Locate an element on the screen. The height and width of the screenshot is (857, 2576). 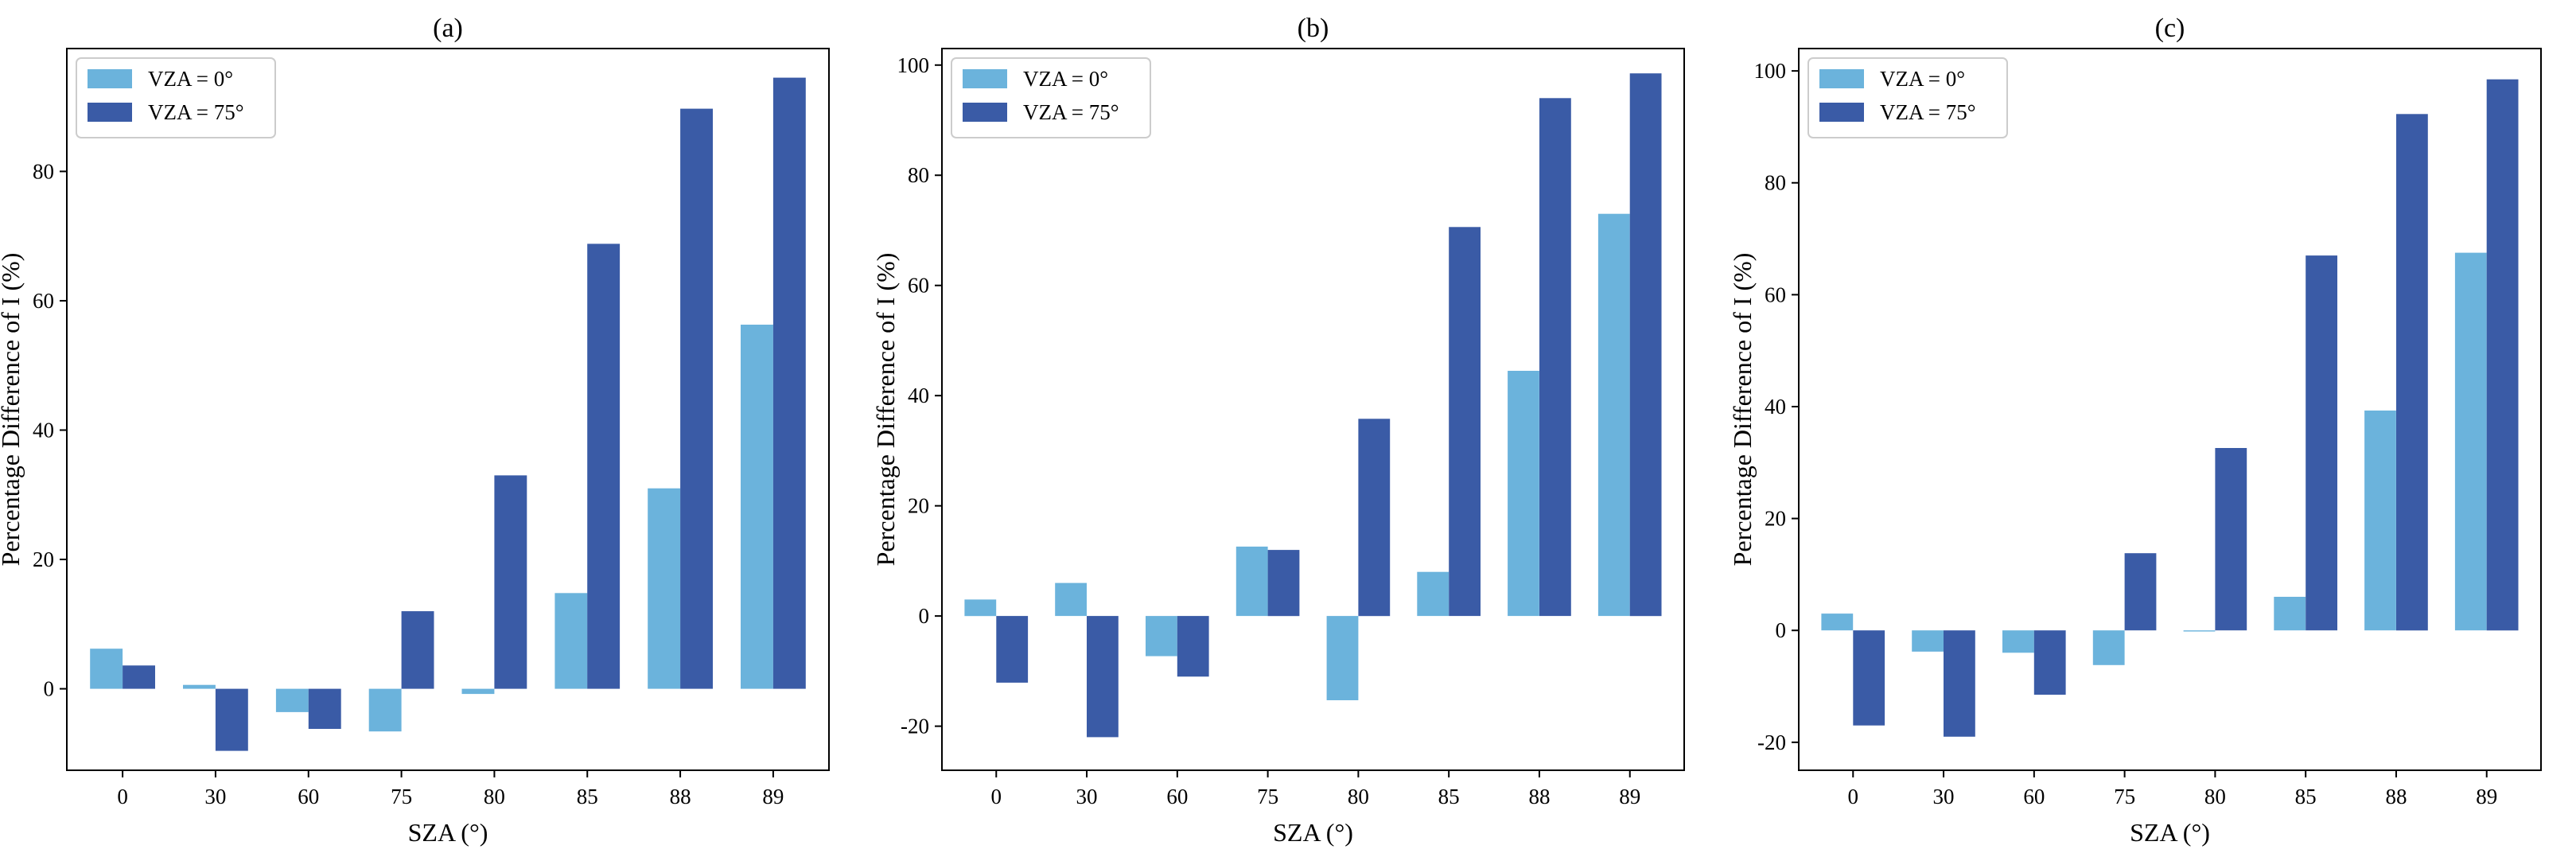
y-tick-label: 40 is located at coordinates (1775, 407).